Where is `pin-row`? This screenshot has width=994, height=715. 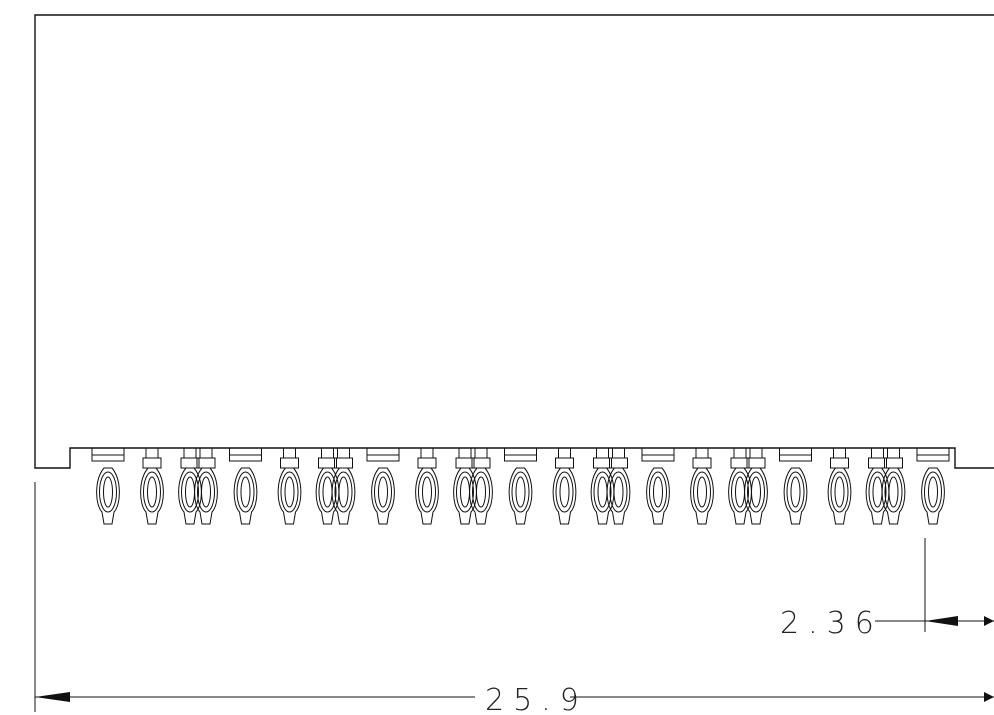
pin-row is located at coordinates (520, 486).